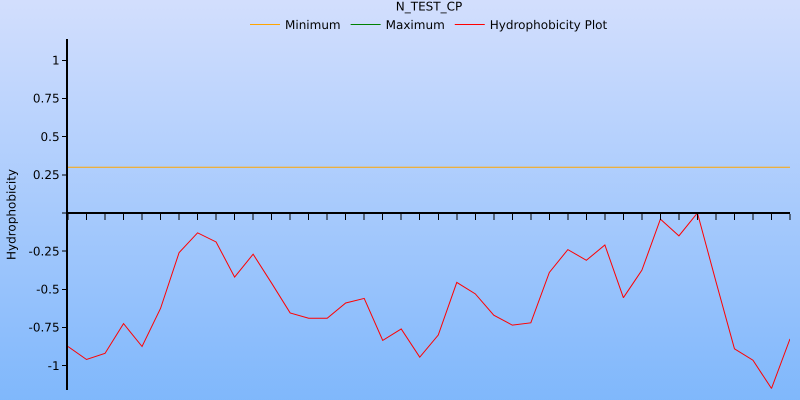 The image size is (800, 400). Describe the element at coordinates (50, 137) in the screenshot. I see `y-tick-label: 0.5` at that location.